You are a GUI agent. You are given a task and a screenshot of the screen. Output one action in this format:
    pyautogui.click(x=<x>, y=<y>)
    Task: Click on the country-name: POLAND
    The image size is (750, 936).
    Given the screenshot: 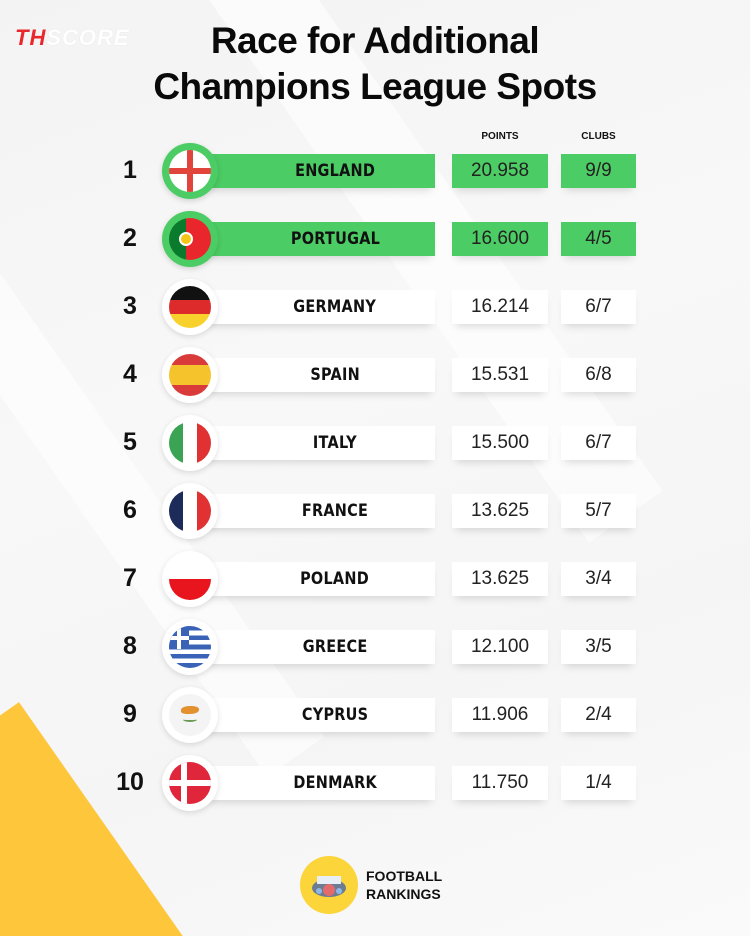 What is the action you would take?
    pyautogui.click(x=320, y=579)
    